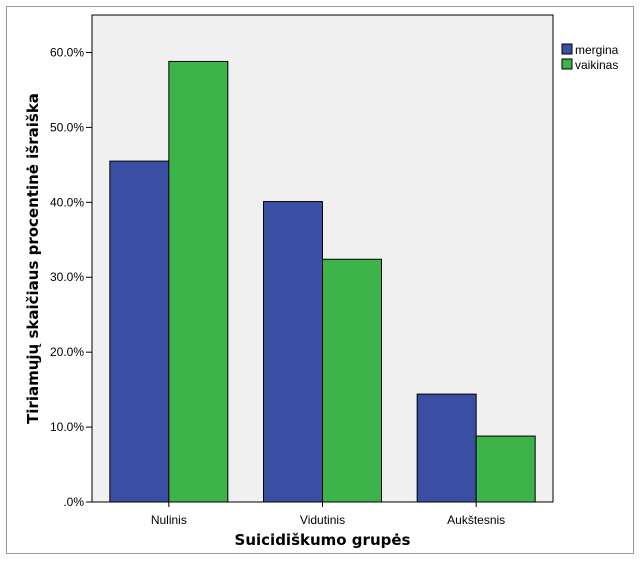 The image size is (642, 561). What do you see at coordinates (67, 277) in the screenshot?
I see `y-tick-label: 30.0%` at bounding box center [67, 277].